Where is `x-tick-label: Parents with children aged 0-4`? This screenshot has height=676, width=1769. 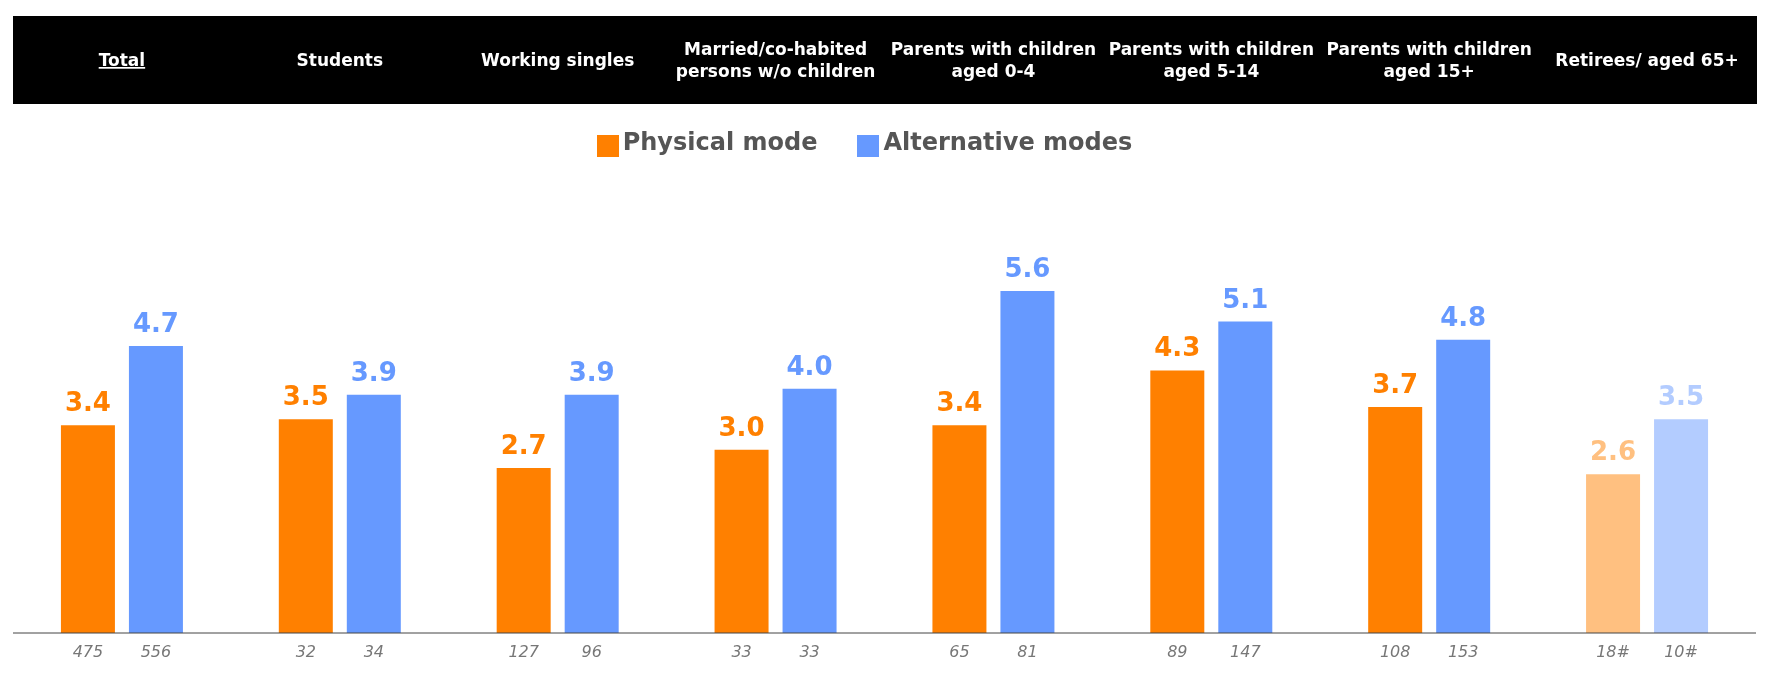
x-tick-label: Parents with children aged 0-4 is located at coordinates (993, 60).